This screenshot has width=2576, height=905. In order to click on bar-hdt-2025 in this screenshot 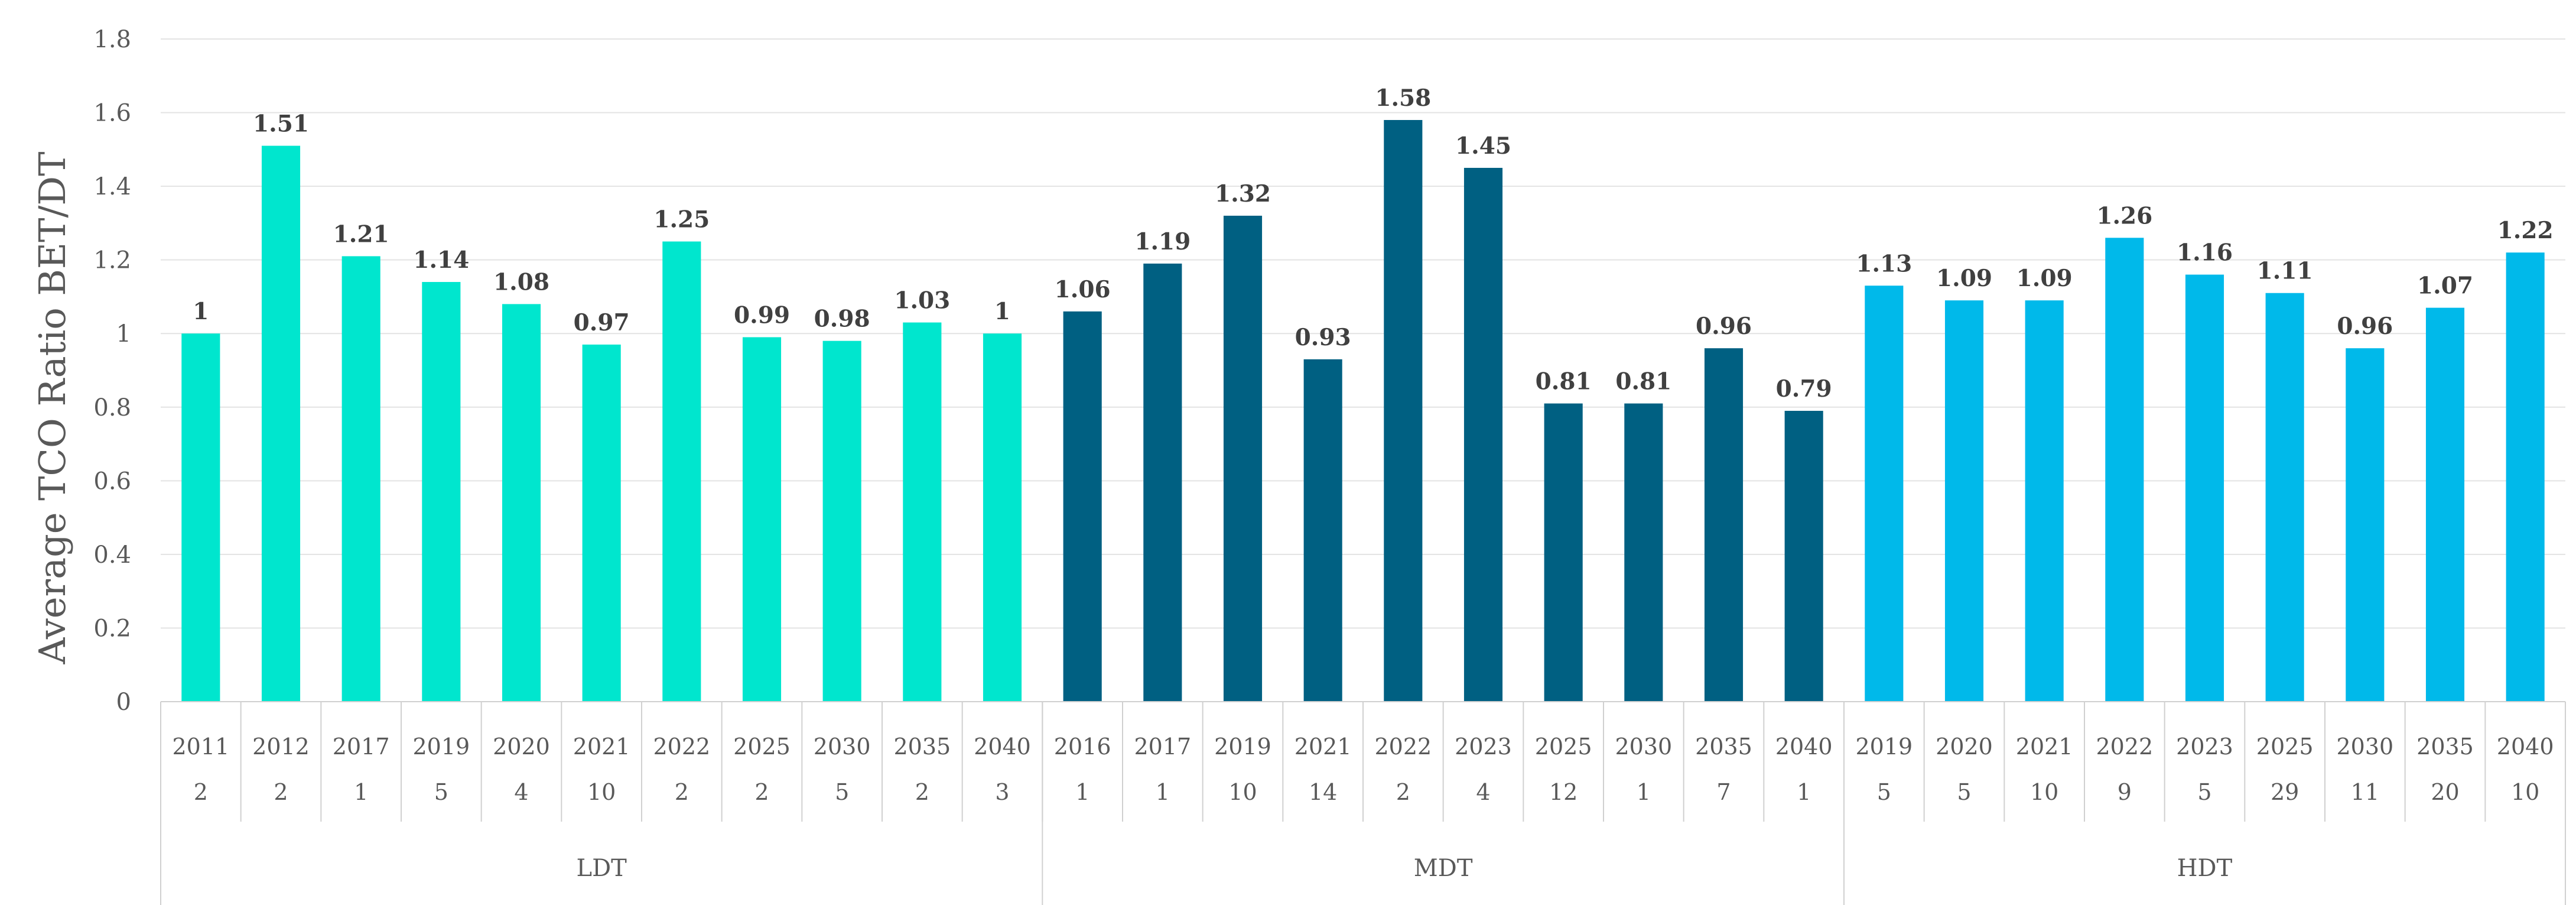, I will do `click(2285, 497)`.